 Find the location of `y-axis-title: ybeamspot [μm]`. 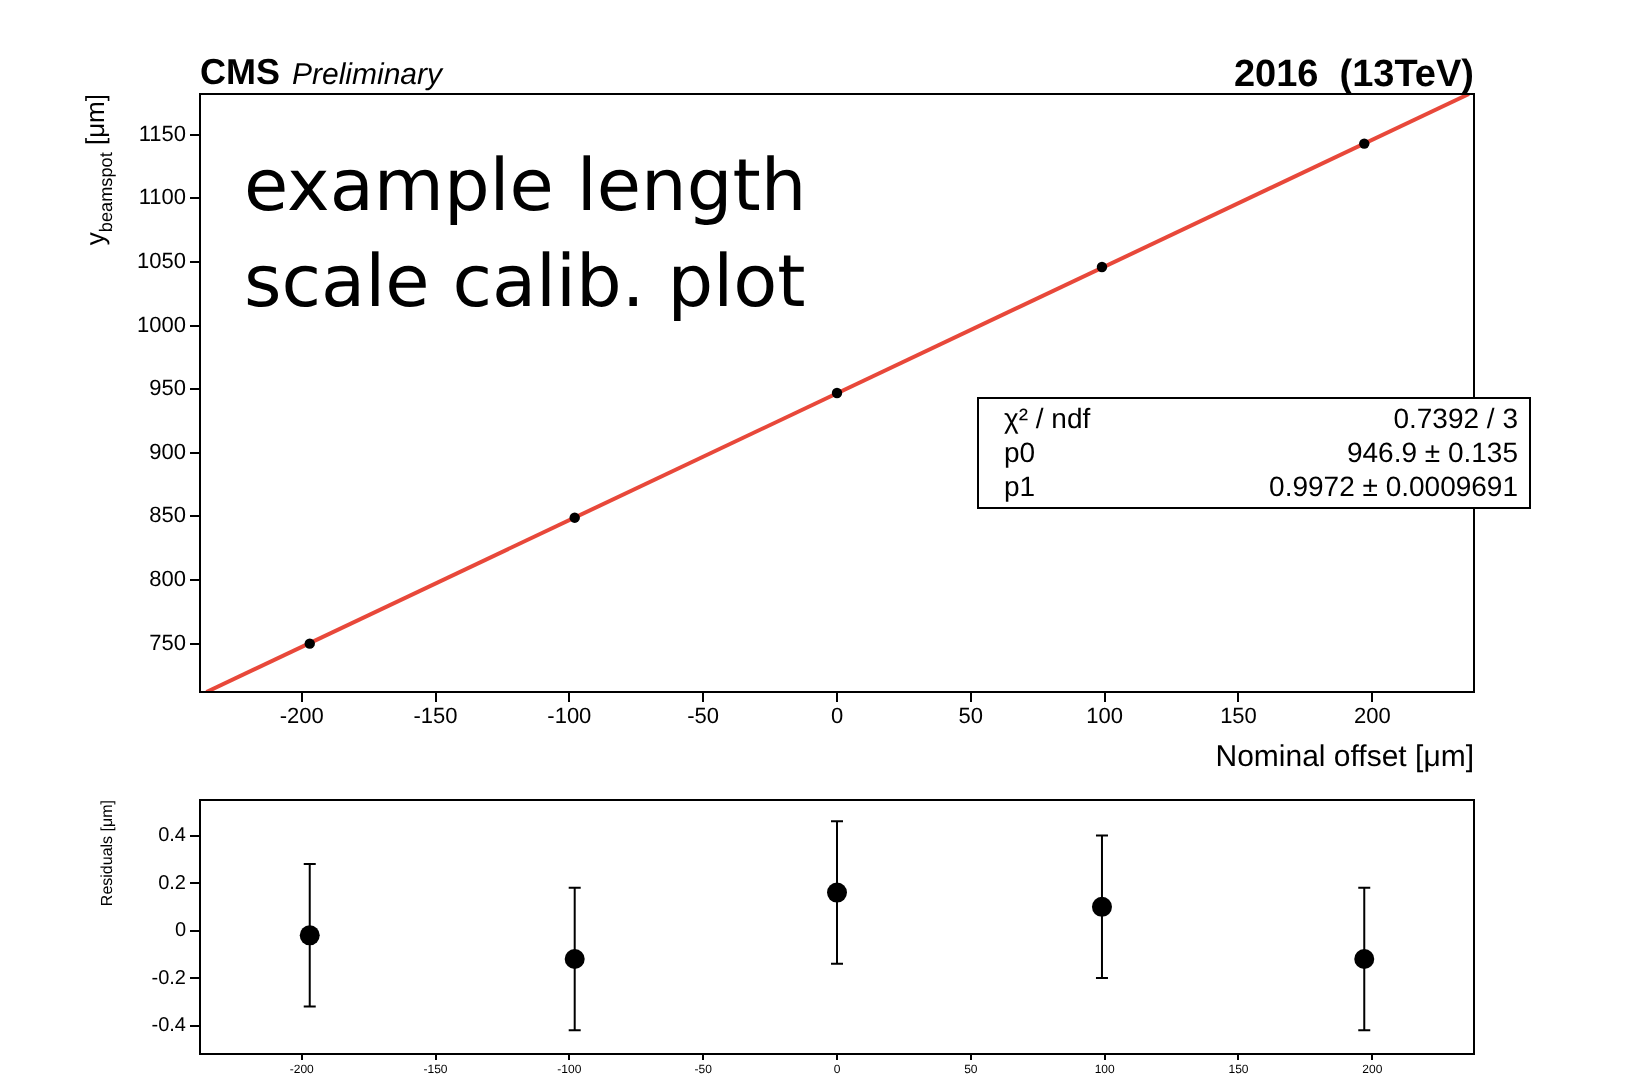

y-axis-title: ybeamspot [μm] is located at coordinates (98, 170).